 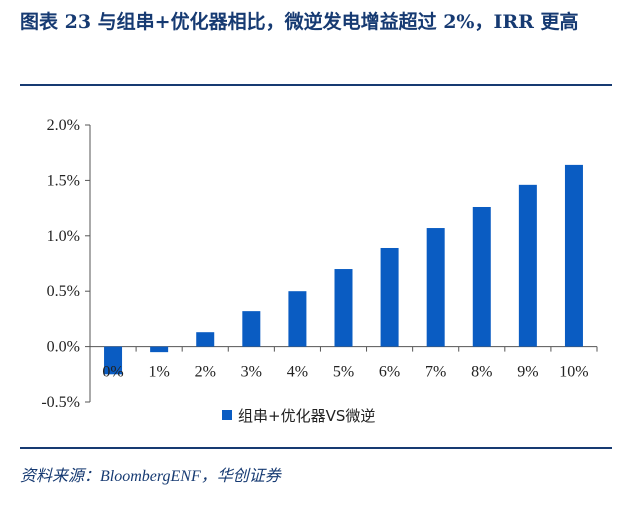 What do you see at coordinates (150, 476) in the screenshot?
I see `source-note: 资料来源：BloombergENF，华创证券` at bounding box center [150, 476].